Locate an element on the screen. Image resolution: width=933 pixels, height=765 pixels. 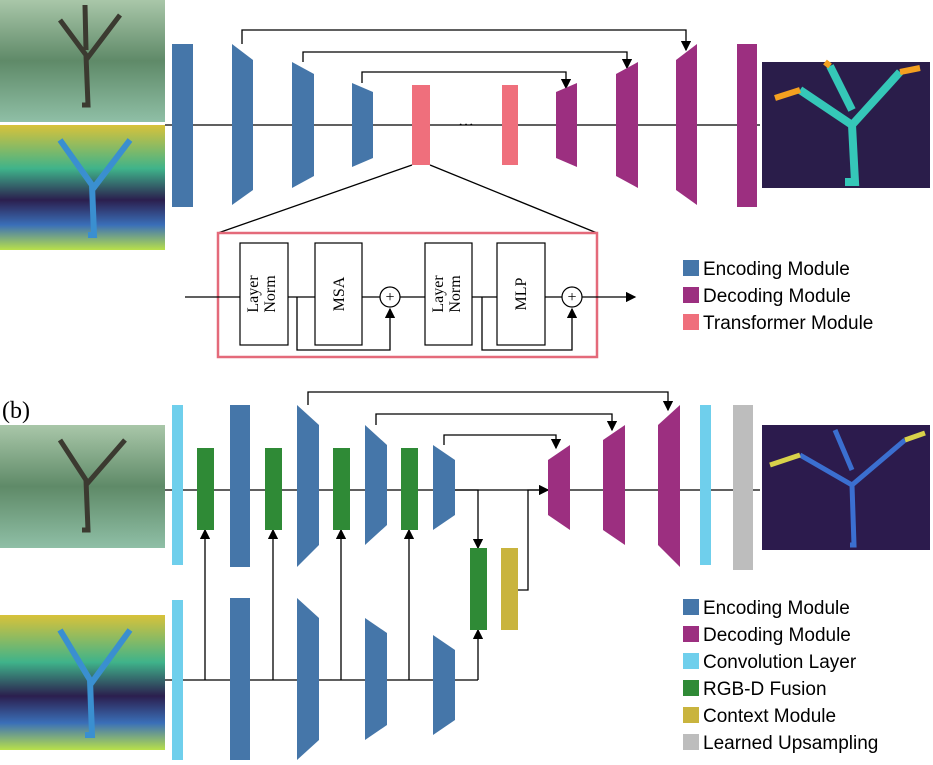
output-image is located at coordinates (846, 487).